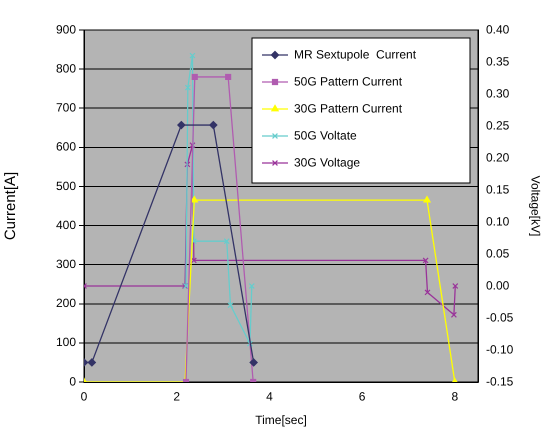 The height and width of the screenshot is (430, 544). I want to click on legend-label: 50G Pattern Current, so click(348, 81).